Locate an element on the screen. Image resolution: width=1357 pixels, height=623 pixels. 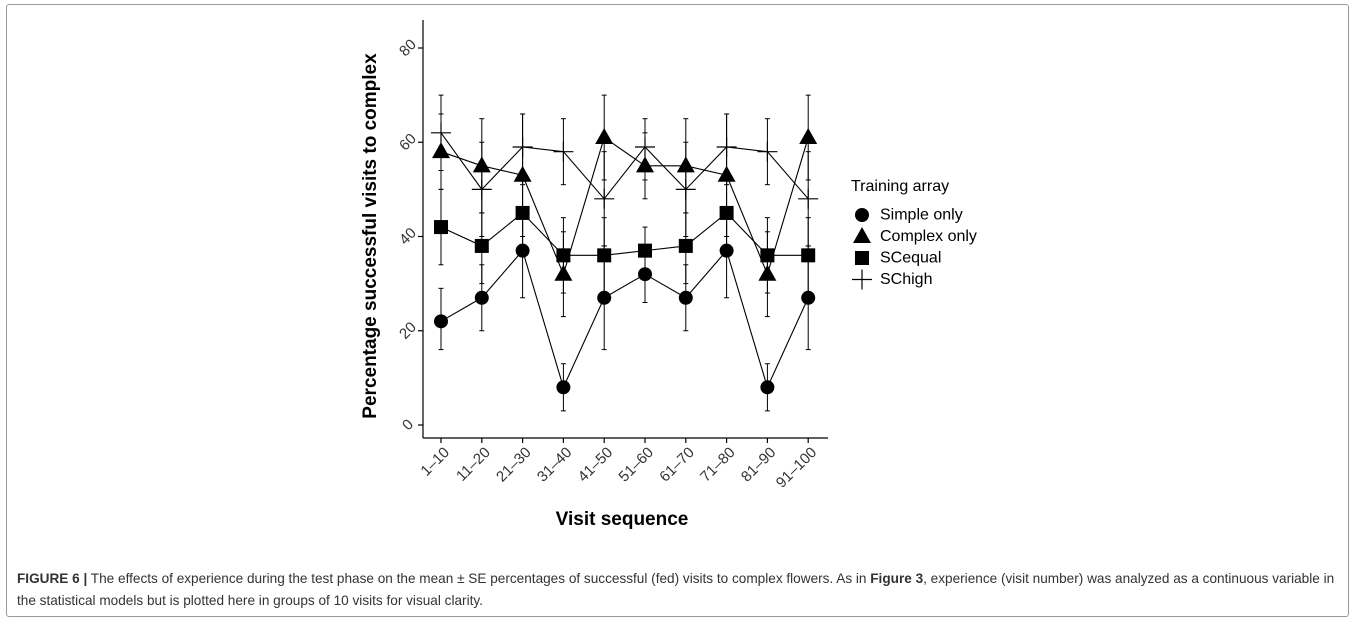
x-tick-label: 31–40 is located at coordinates (555, 465).